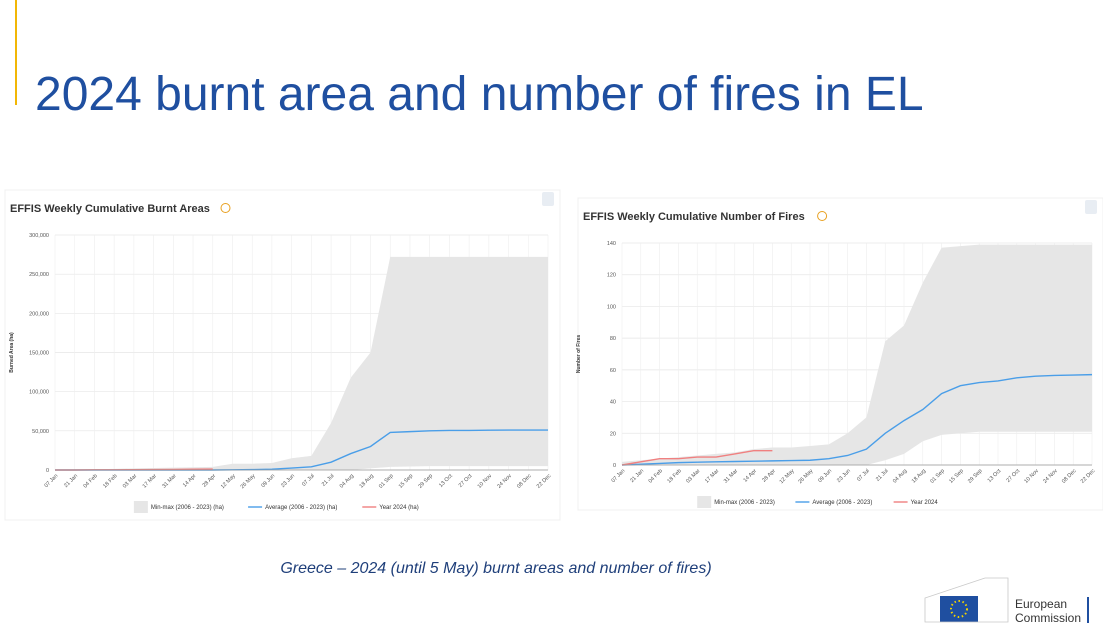 The height and width of the screenshot is (643, 1103). What do you see at coordinates (301, 508) in the screenshot?
I see `legend-label: Average (2006 - 2023) (ha)` at bounding box center [301, 508].